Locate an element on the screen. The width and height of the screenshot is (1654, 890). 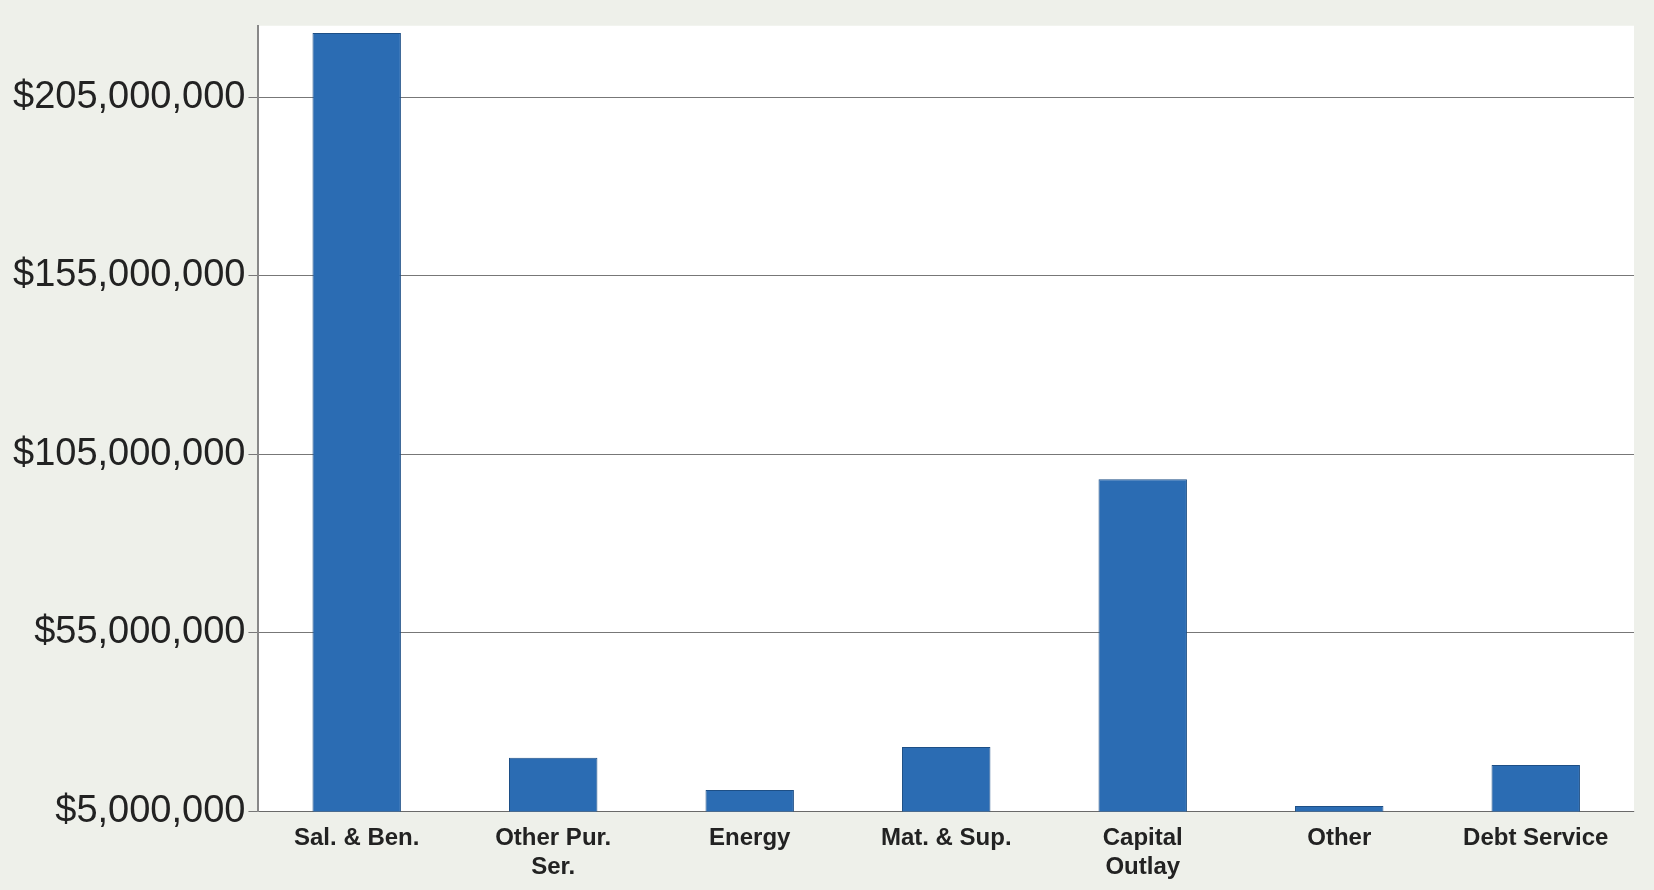
x-tick-label: Energy is located at coordinates (750, 837).